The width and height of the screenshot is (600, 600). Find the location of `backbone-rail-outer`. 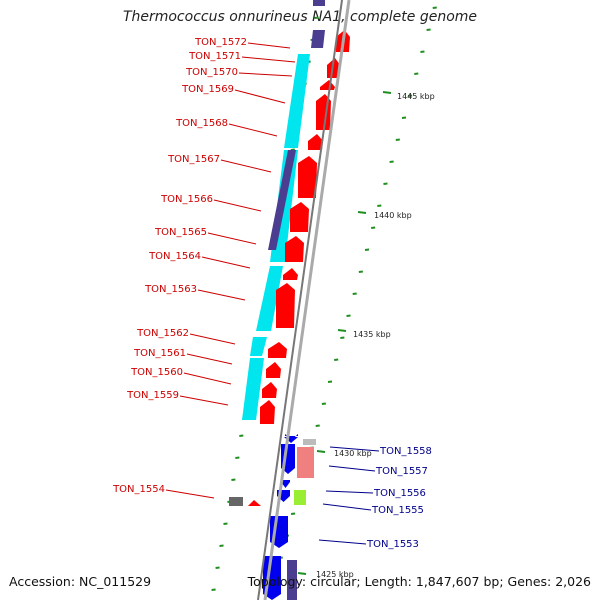

backbone-rail-outer is located at coordinates (300, 300).